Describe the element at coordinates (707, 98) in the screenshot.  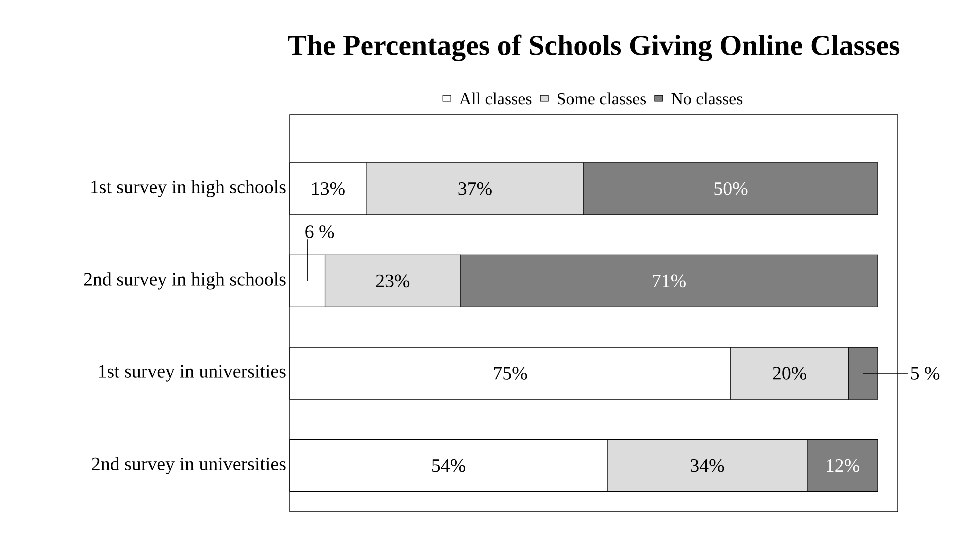
I see `legend-label: No classes` at that location.